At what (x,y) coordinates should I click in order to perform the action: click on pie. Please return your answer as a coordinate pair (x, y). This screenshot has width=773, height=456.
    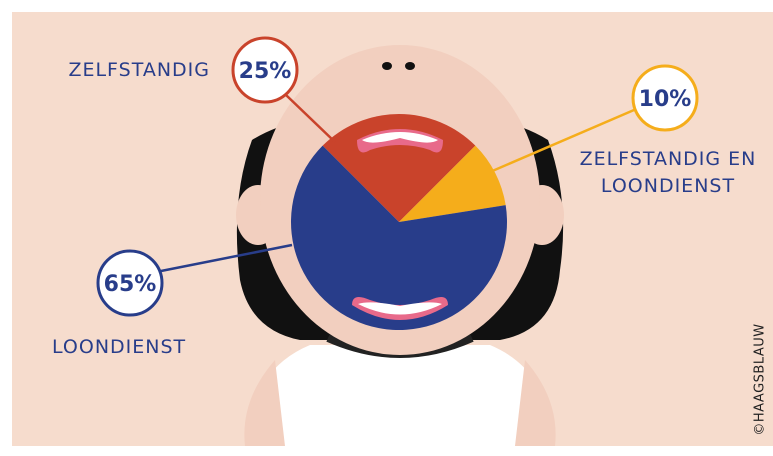
    Looking at the image, I should click on (399, 222).